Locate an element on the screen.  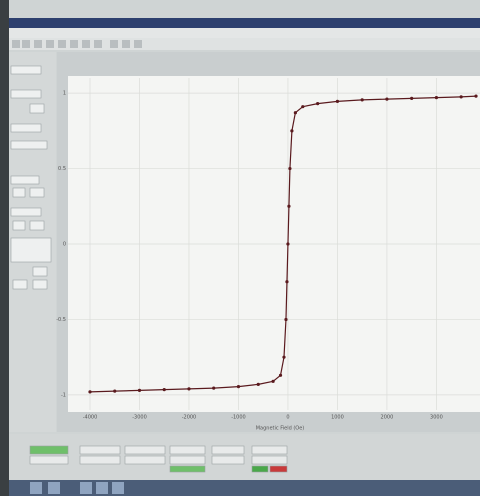
x-axis-label: Magnetic Field (Oe) is located at coordinates (280, 429).